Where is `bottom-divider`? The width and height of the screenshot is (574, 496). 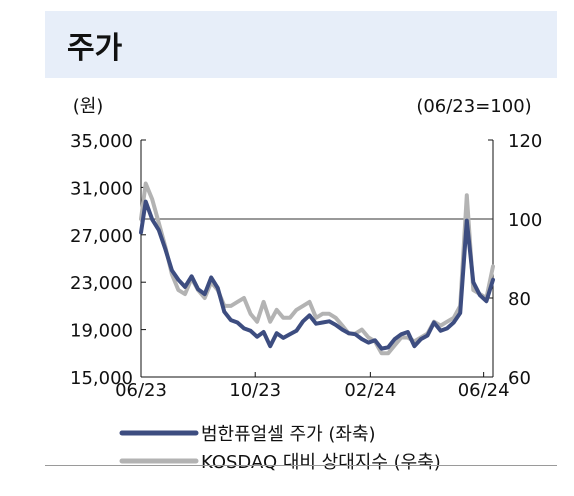
bottom-divider is located at coordinates (301, 465).